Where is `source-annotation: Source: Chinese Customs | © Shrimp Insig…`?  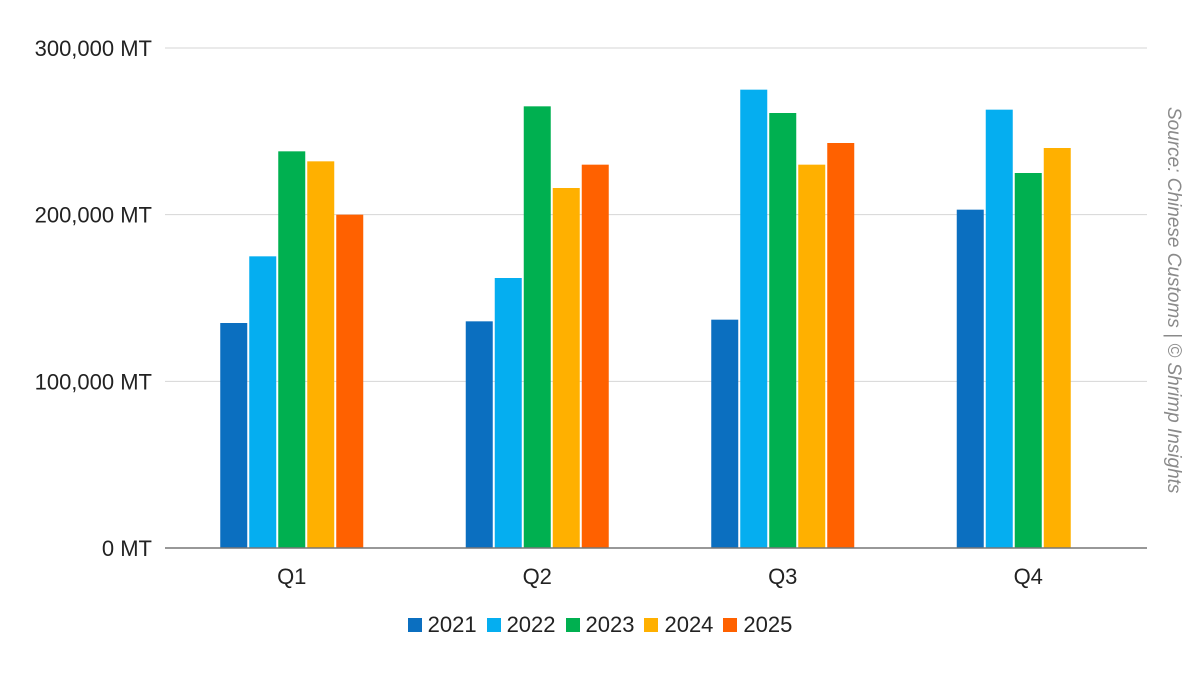 source-annotation: Source: Chinese Customs | © Shrimp Insig… is located at coordinates (1173, 300).